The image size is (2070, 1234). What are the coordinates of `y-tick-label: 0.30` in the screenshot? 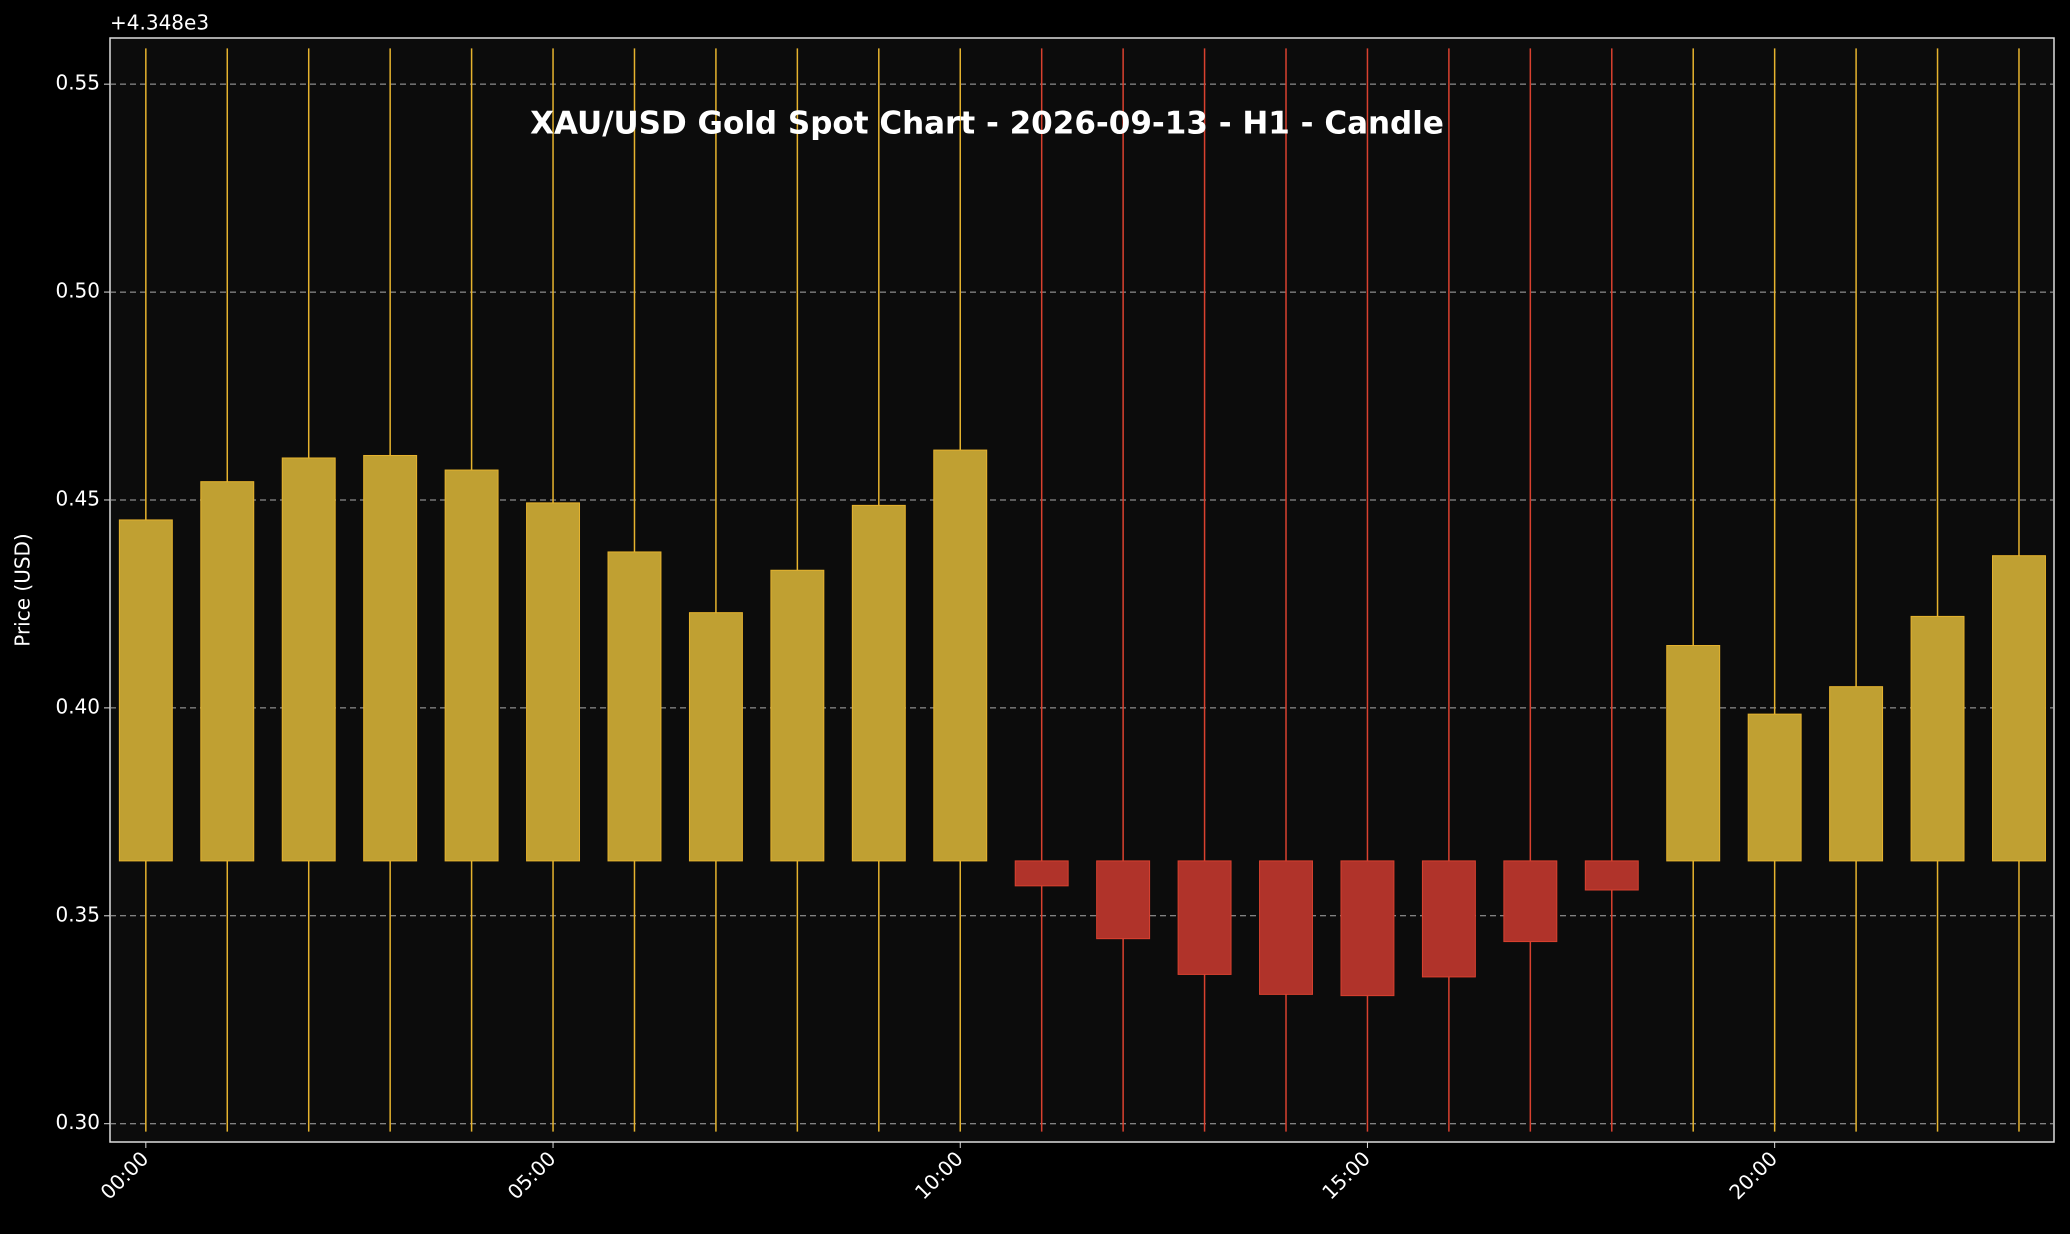 It's located at (77, 1122).